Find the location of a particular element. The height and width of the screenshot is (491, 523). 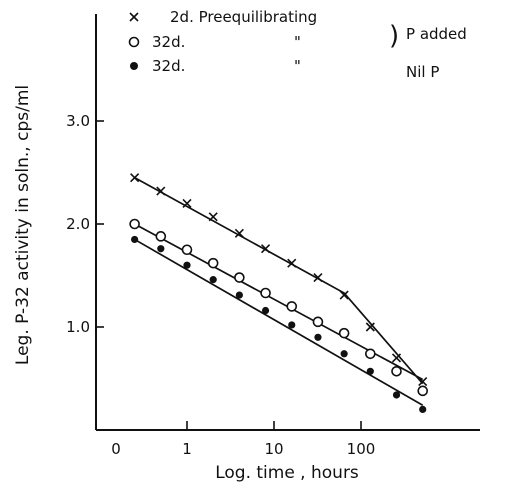

y-axis-label: Leg. P-32 activity in soln., cps/ml is located at coordinates (23, 225).